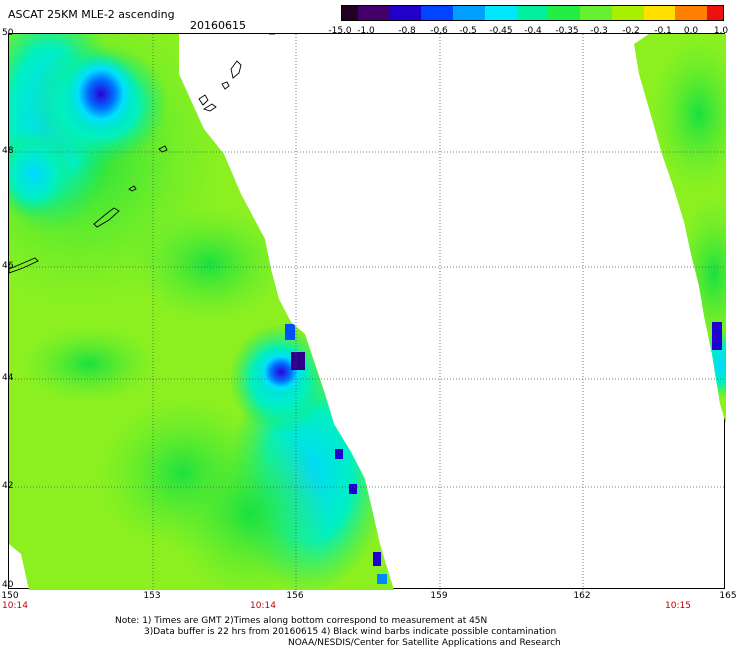  What do you see at coordinates (8, 33) in the screenshot?
I see `lat-label: 50` at bounding box center [8, 33].